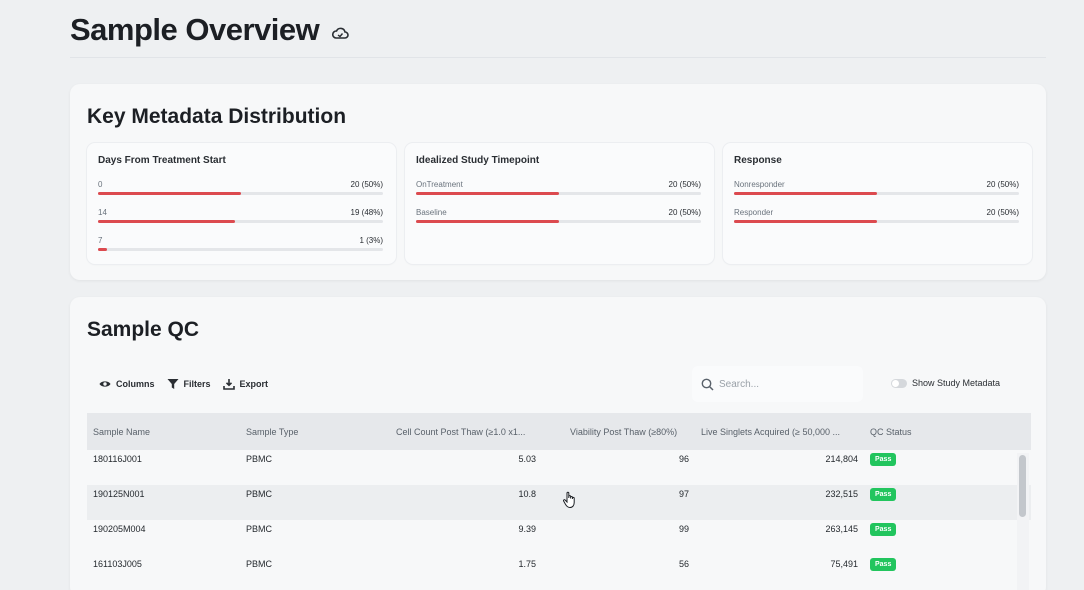  I want to click on table-toolbar: Columns Filters Export, so click(183, 384).